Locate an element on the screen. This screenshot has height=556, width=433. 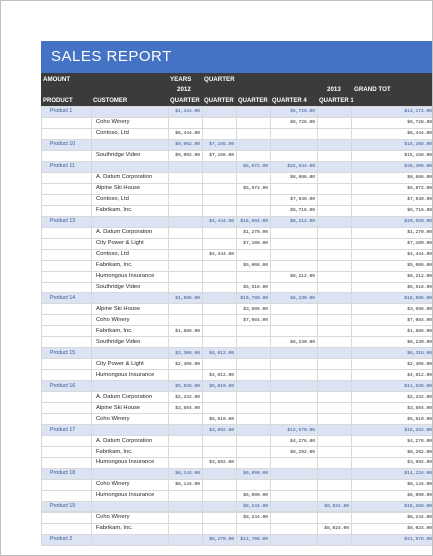
table-row: Alpine Ski House $5,872.00 $5,872.00 is located at coordinates (236, 188).